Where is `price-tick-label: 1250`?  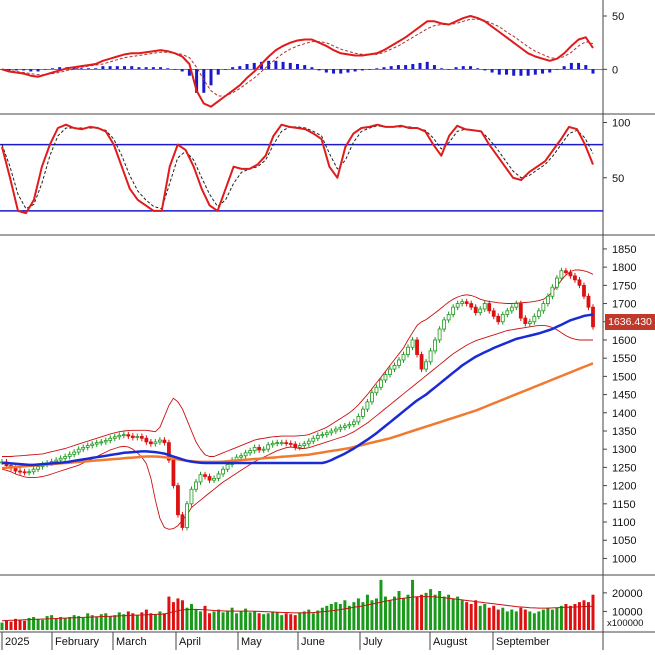 price-tick-label: 1250 is located at coordinates (624, 468).